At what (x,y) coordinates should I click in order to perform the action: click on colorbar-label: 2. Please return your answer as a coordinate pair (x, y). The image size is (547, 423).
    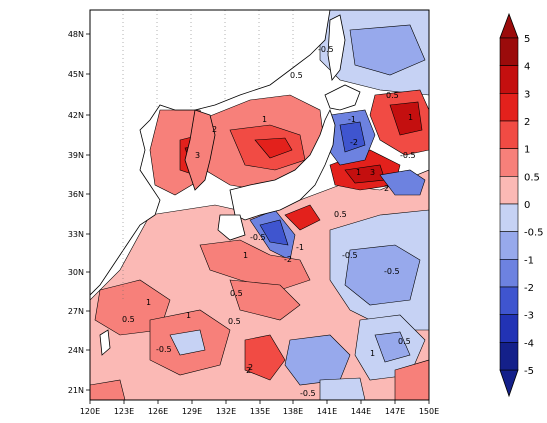
    Looking at the image, I should click on (527, 122).